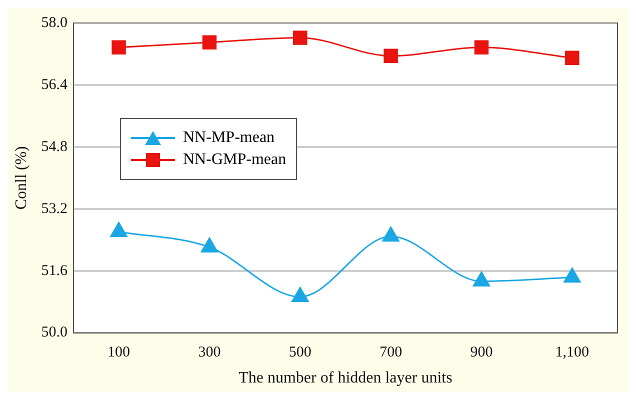 The image size is (636, 400). Describe the element at coordinates (234, 160) in the screenshot. I see `legend-label: NN-GMP-mean` at that location.